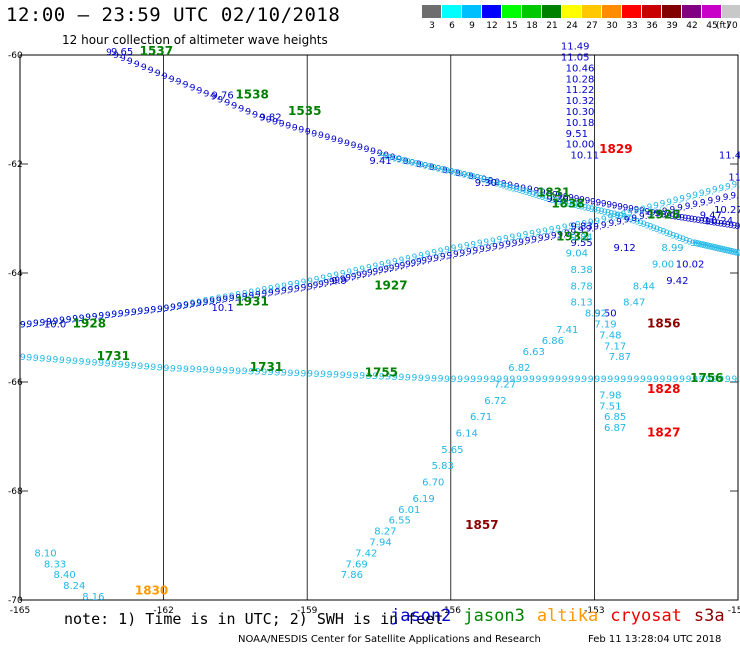  I want to click on swh-value-label: 10.1, so click(222, 308).